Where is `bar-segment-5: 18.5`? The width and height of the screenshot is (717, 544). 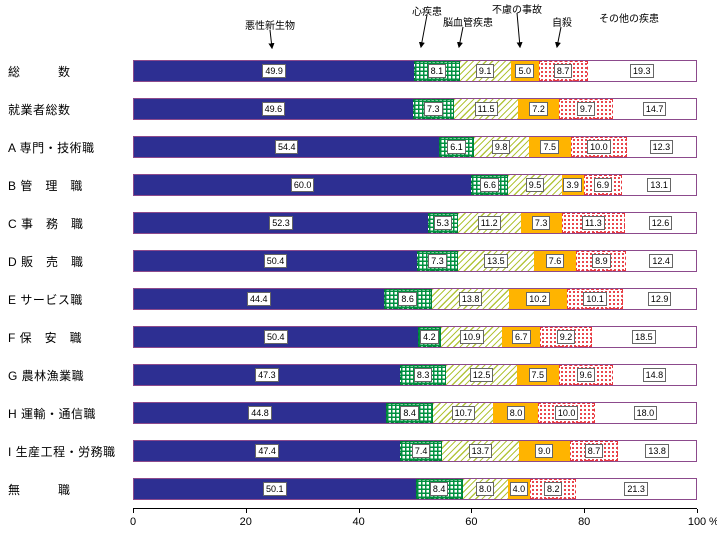 bar-segment-5: 18.5 is located at coordinates (643, 337).